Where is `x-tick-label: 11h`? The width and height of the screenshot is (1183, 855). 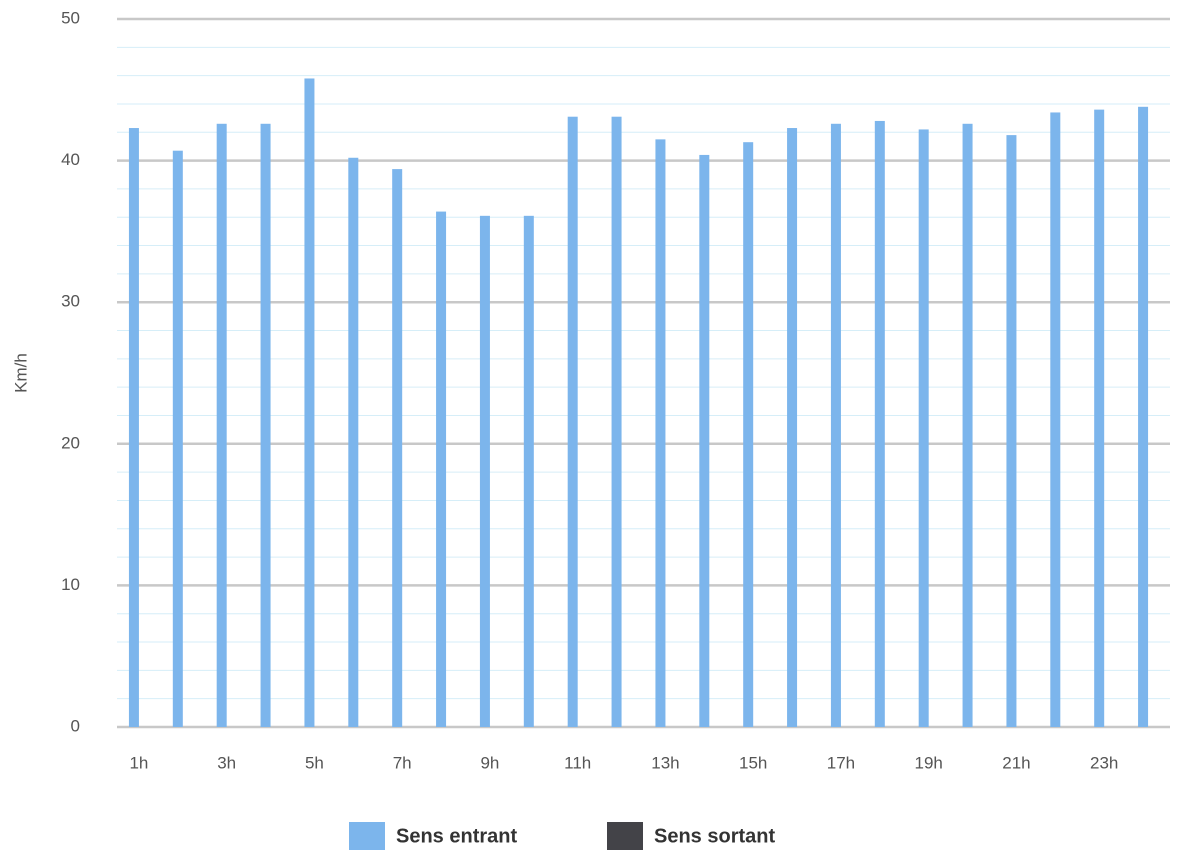
x-tick-label: 11h is located at coordinates (577, 762).